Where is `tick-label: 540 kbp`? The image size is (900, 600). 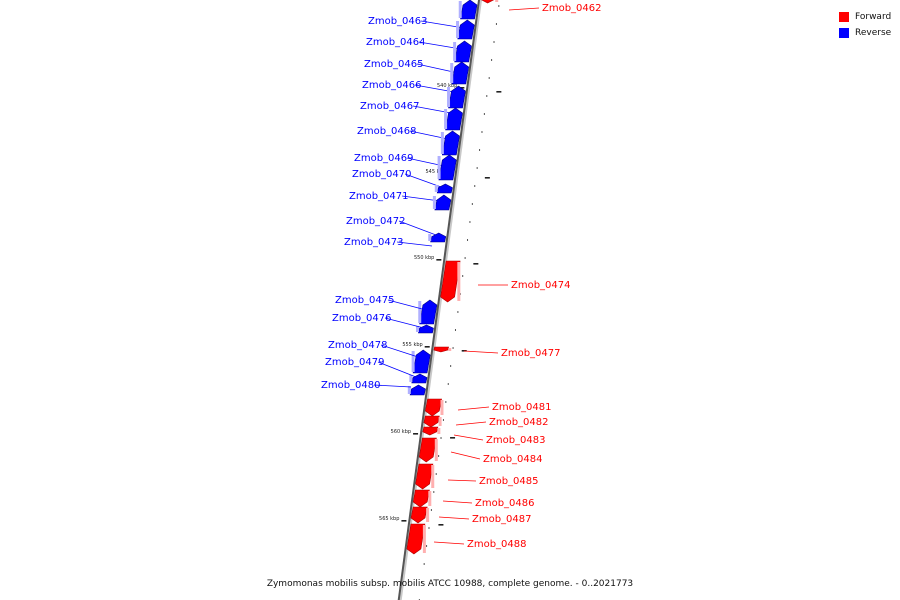
tick-label: 540 kbp is located at coordinates (447, 86).